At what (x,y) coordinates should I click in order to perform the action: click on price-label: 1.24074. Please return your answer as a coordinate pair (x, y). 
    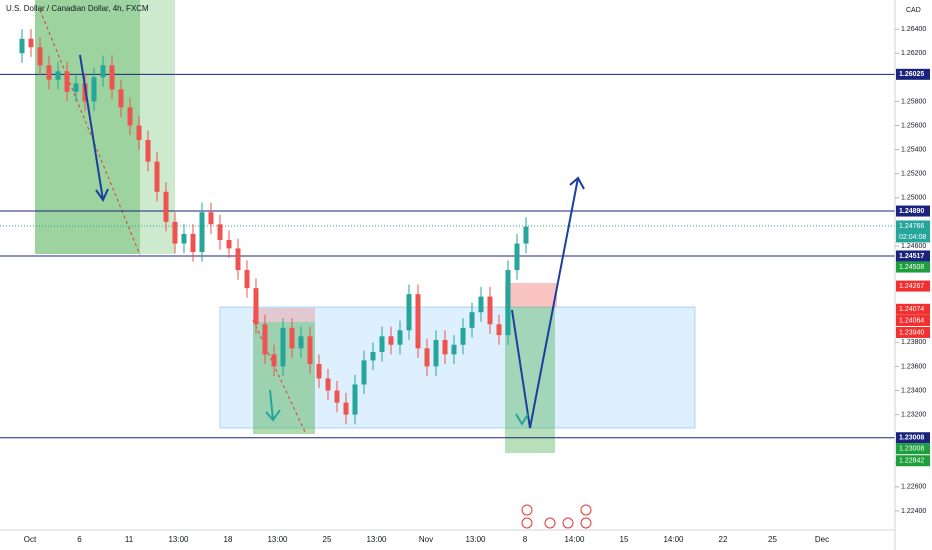
    Looking at the image, I should click on (911, 309).